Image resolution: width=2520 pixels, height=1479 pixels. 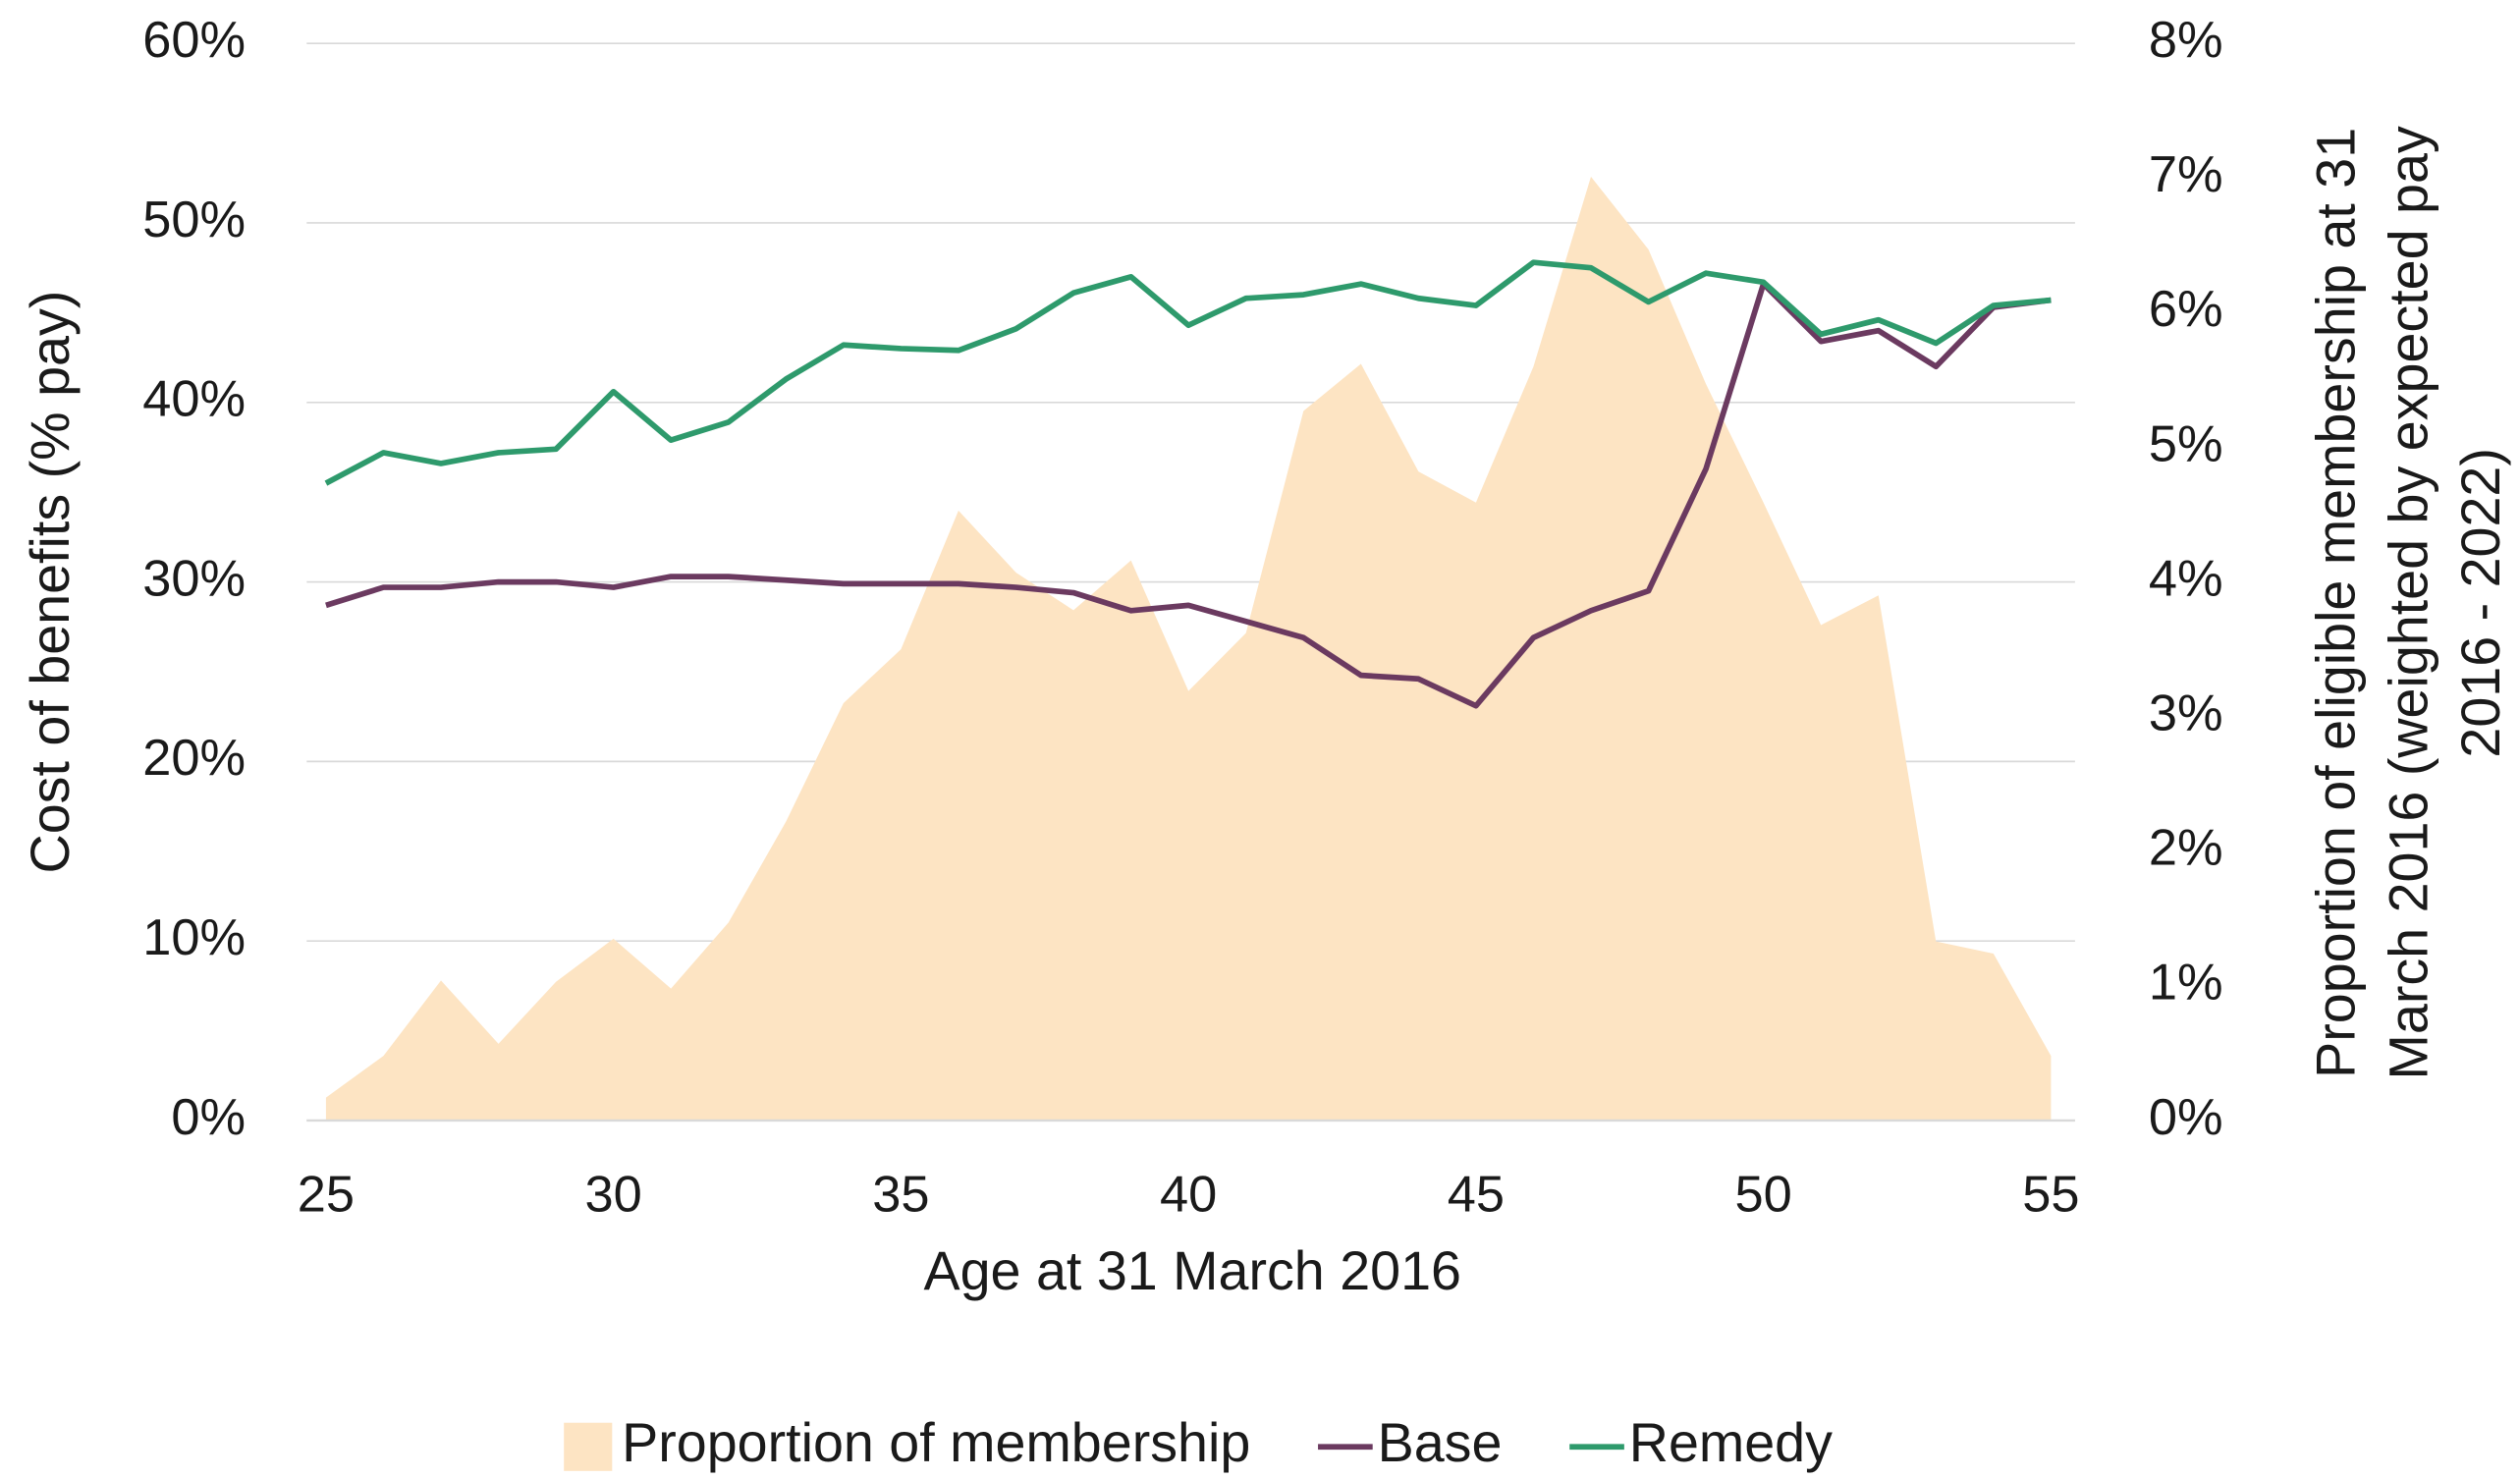 What do you see at coordinates (2480, 603) in the screenshot?
I see `y2-axis-title-line: 2016 - 2022)` at bounding box center [2480, 603].